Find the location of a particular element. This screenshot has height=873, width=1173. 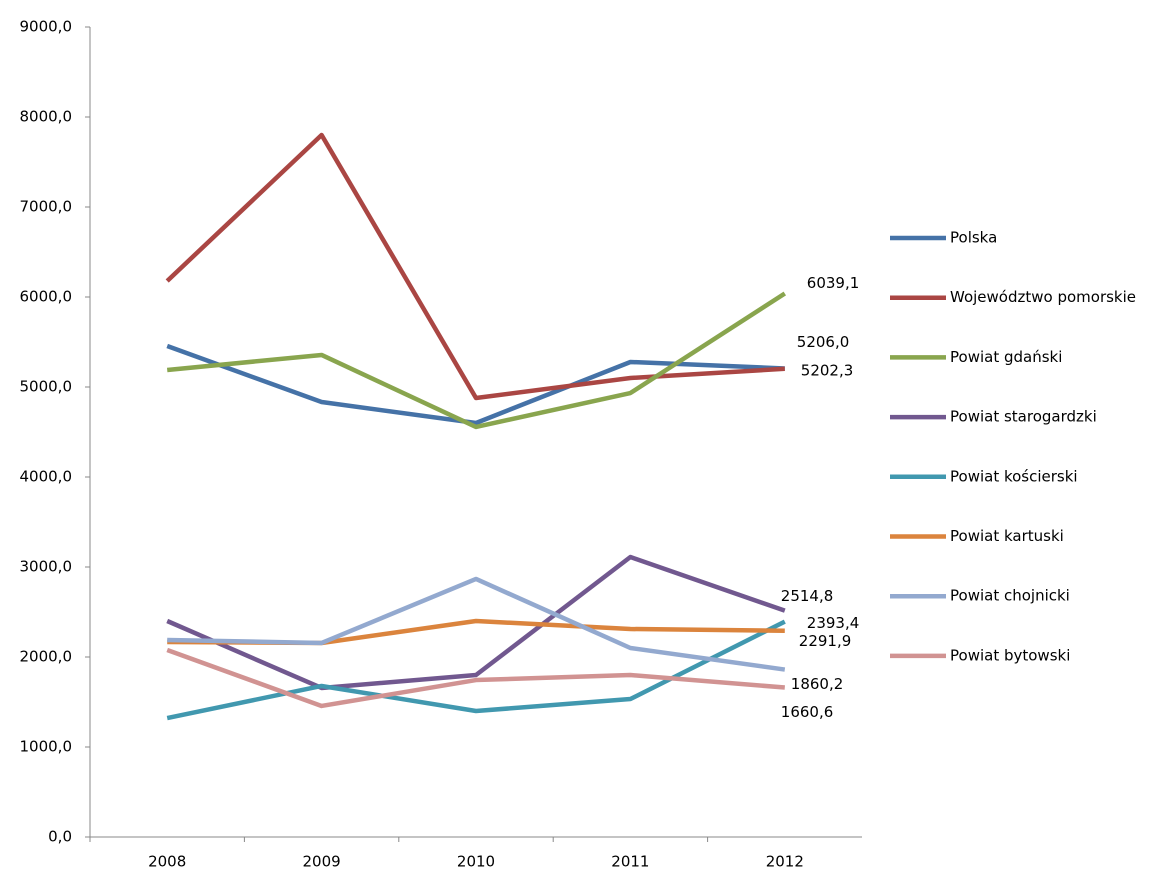

data-label: 5202,3 is located at coordinates (827, 370).